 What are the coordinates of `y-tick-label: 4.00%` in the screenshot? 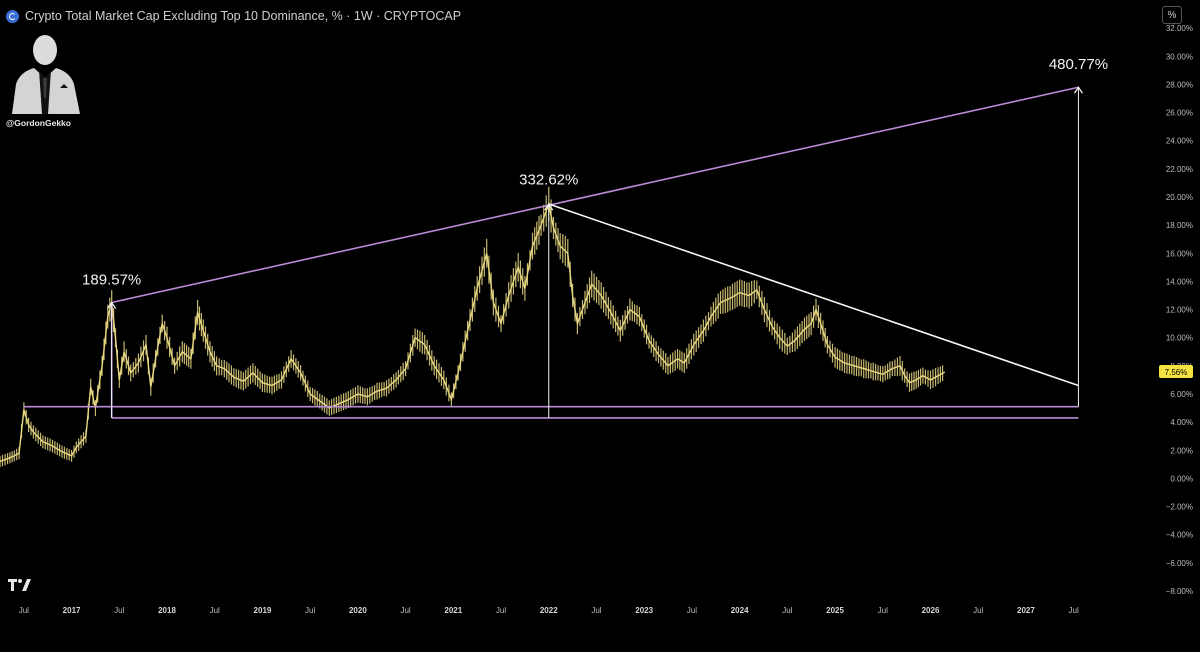 It's located at (1181, 422).